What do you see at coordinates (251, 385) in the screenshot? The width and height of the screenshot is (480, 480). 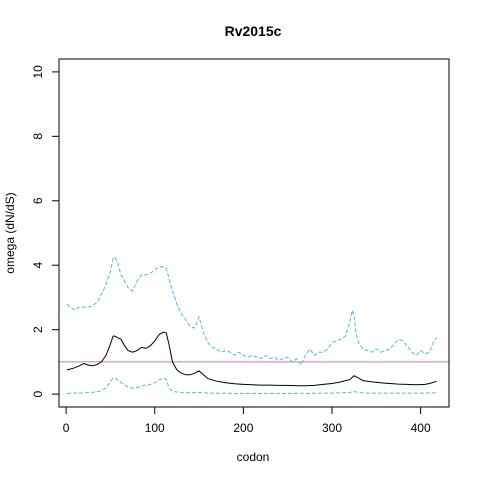 I see `series-line-lower` at bounding box center [251, 385].